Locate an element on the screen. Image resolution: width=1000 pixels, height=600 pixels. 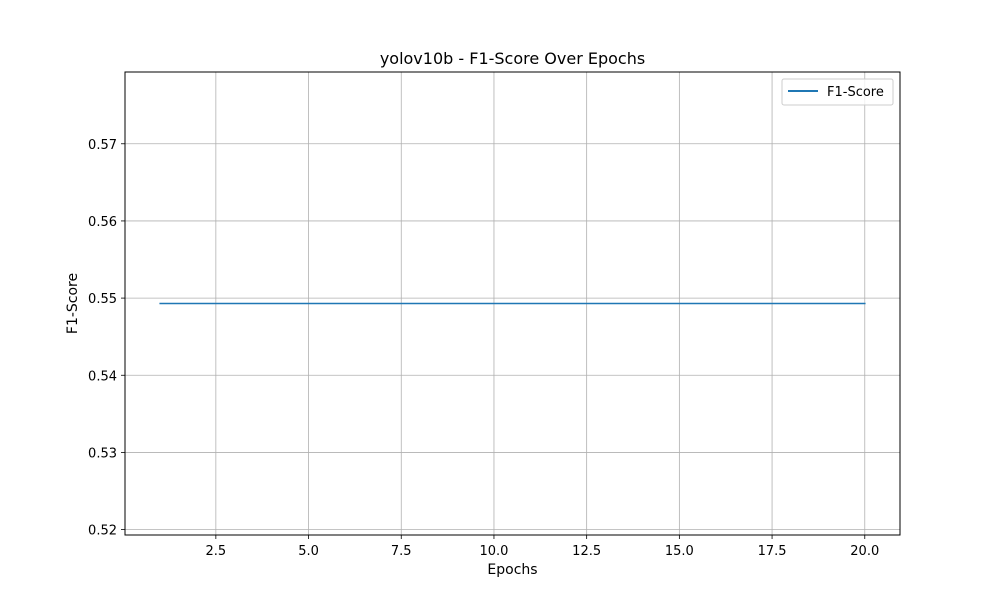
y-axis-label: F1-Score is located at coordinates (73, 303).